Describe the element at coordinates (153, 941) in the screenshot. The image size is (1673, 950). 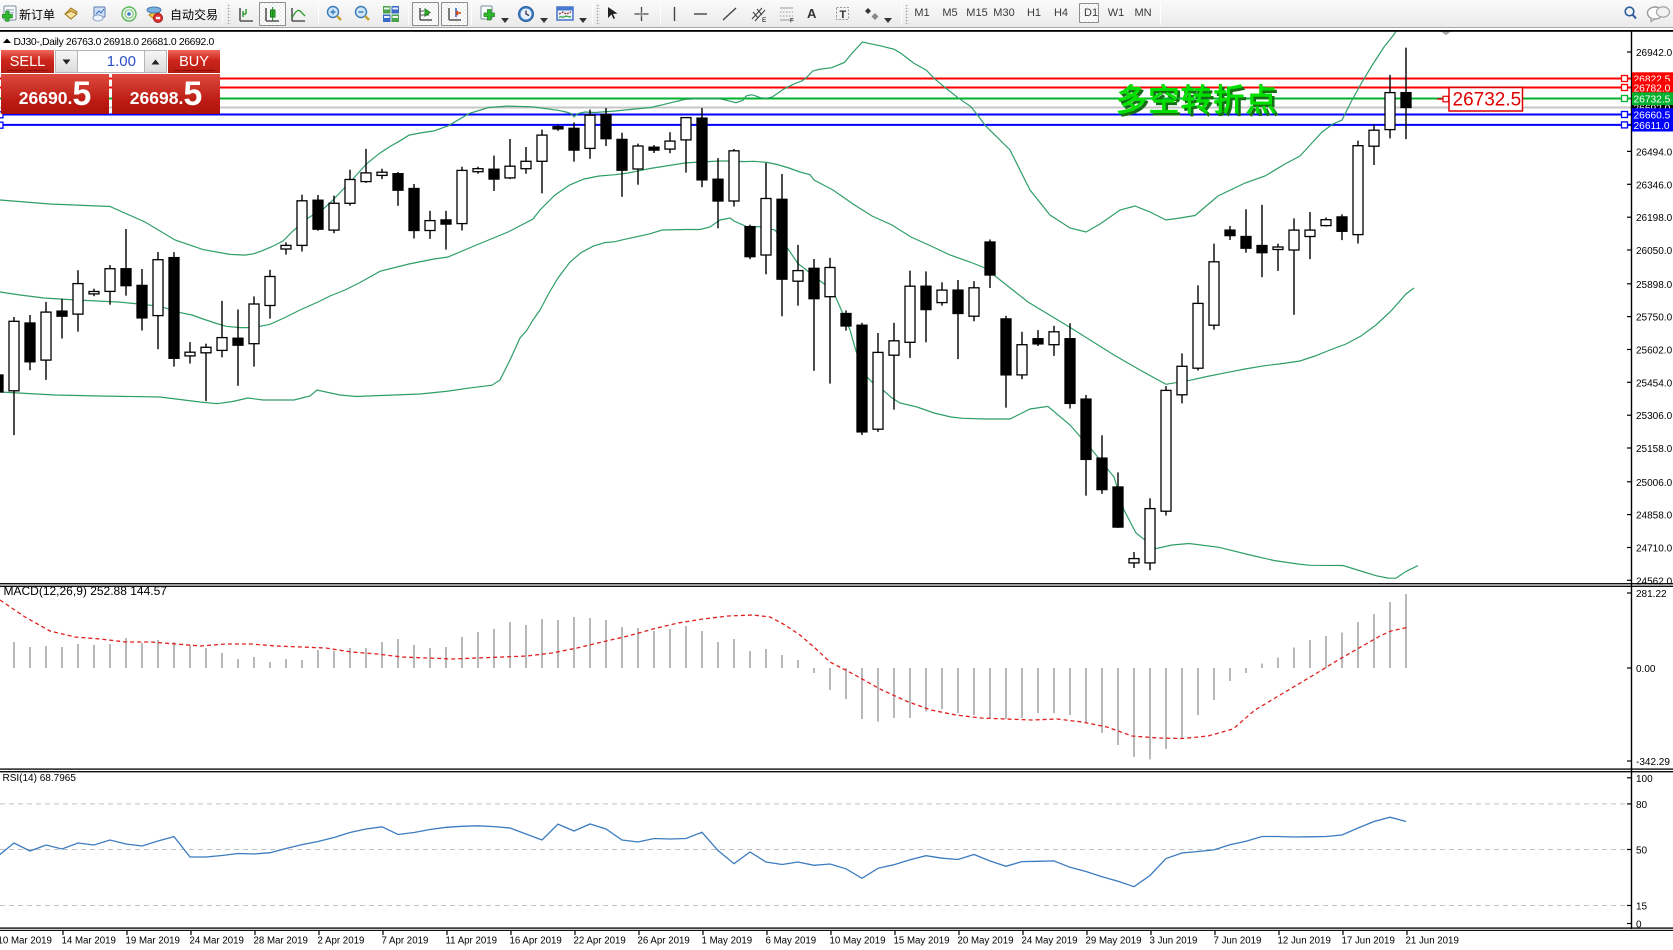
I see `svg-text: 19 Mar 2019` at that location.